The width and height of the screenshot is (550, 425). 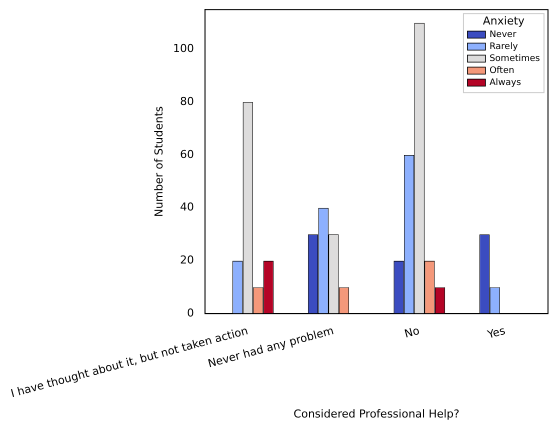 What do you see at coordinates (183, 49) in the screenshot?
I see `y-tick-label: 100` at bounding box center [183, 49].